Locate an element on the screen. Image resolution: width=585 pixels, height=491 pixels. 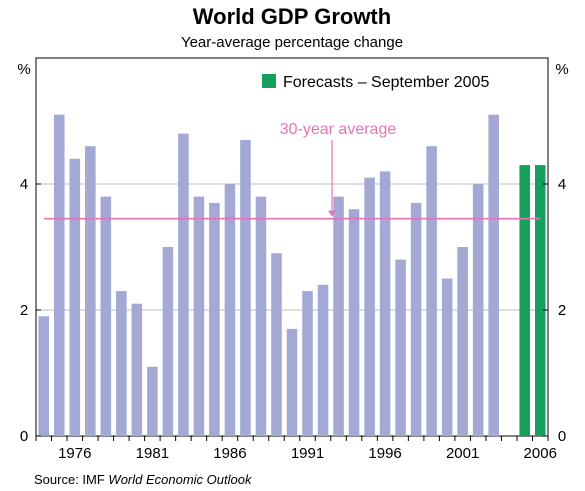
bar-0-2002 is located at coordinates (478, 310).